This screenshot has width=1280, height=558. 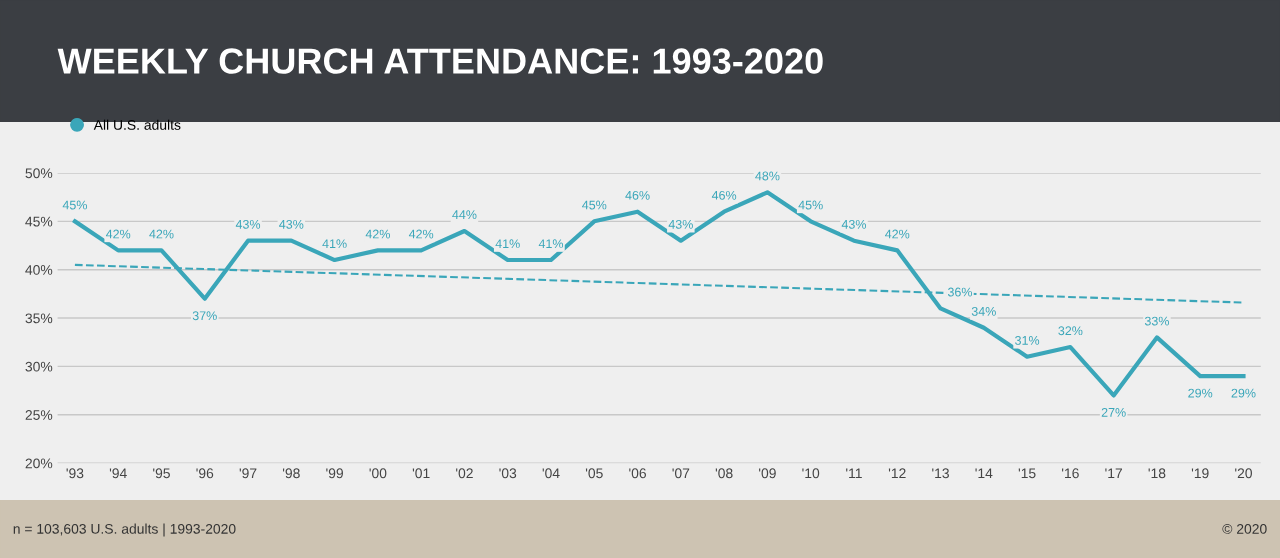 I want to click on data-label: 36%, so click(x=960, y=292).